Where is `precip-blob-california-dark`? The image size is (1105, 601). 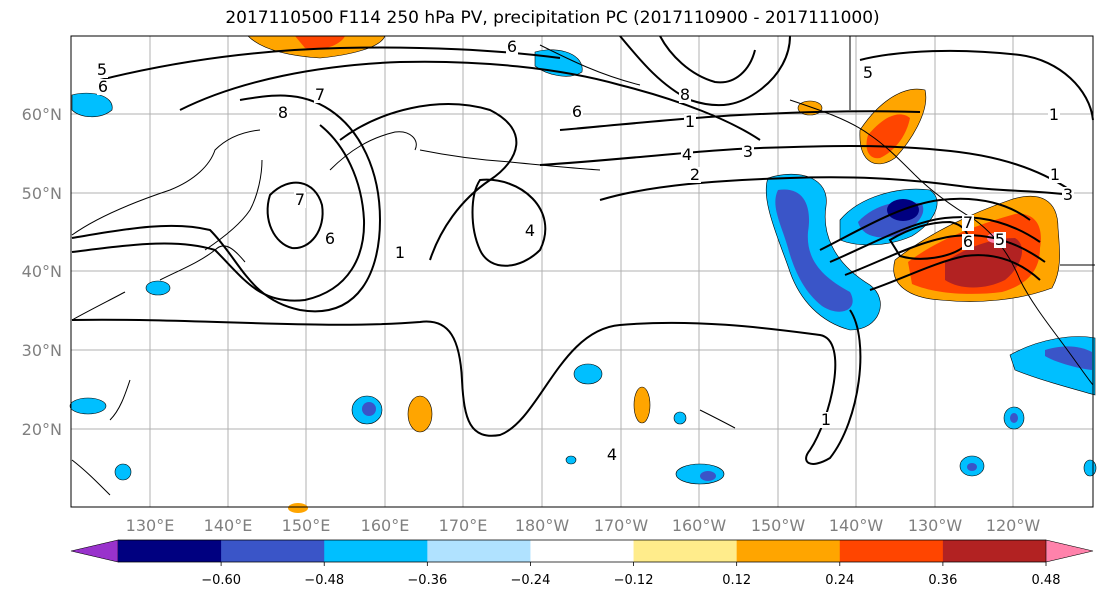
precip-blob-california-dark is located at coordinates (984, 263).